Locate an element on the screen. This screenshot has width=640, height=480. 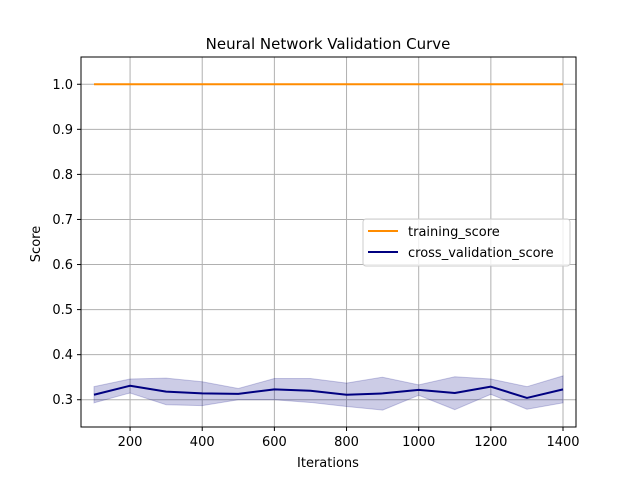
y-tick-label: 0.5 is located at coordinates (62, 310).